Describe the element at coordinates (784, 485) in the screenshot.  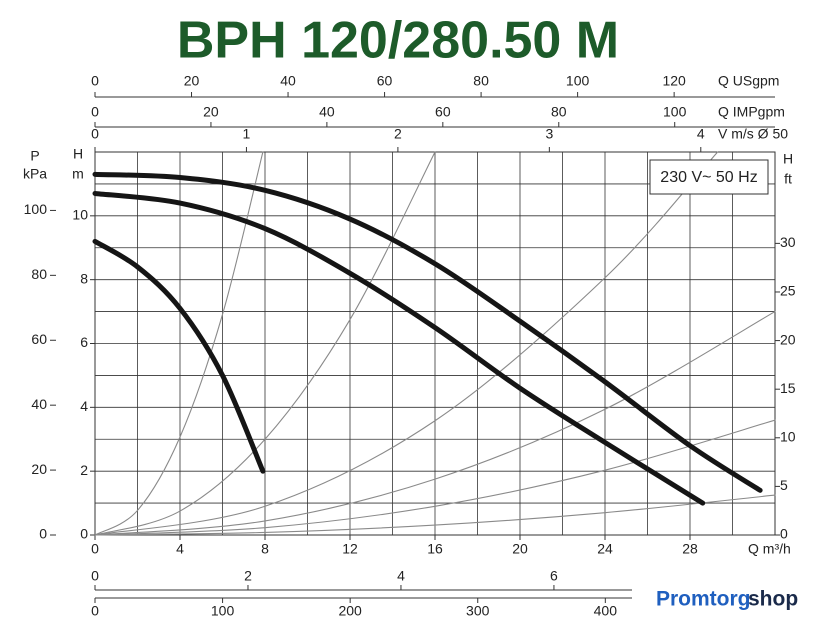
I see `right-tick-label: 5` at that location.